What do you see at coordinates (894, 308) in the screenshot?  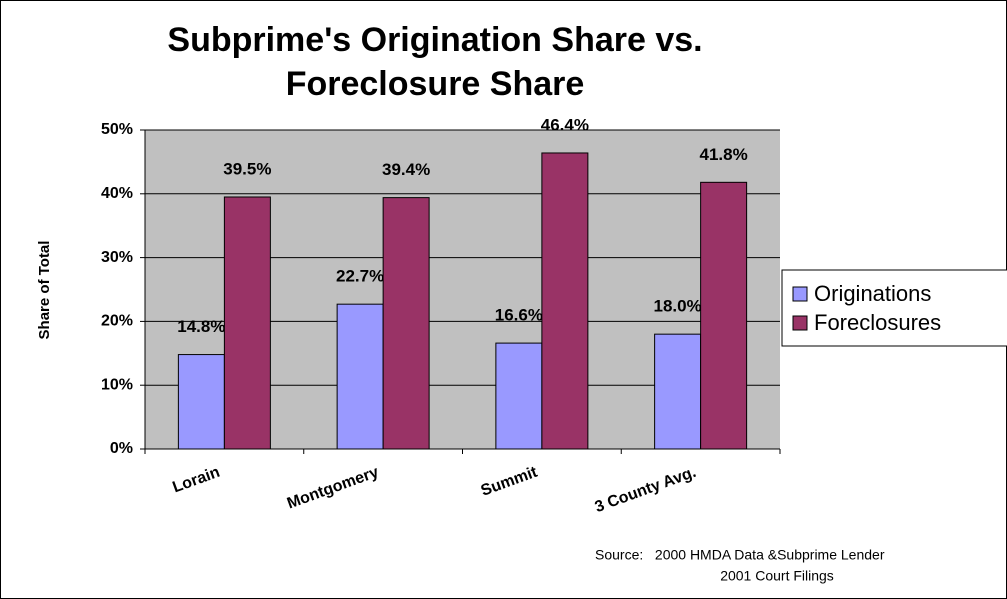 I see `legend` at bounding box center [894, 308].